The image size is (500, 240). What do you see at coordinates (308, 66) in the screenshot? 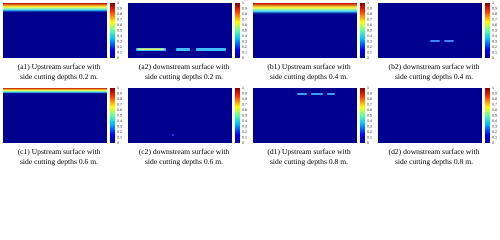
I see `caption: (b1) Upstream surface with` at bounding box center [308, 66].